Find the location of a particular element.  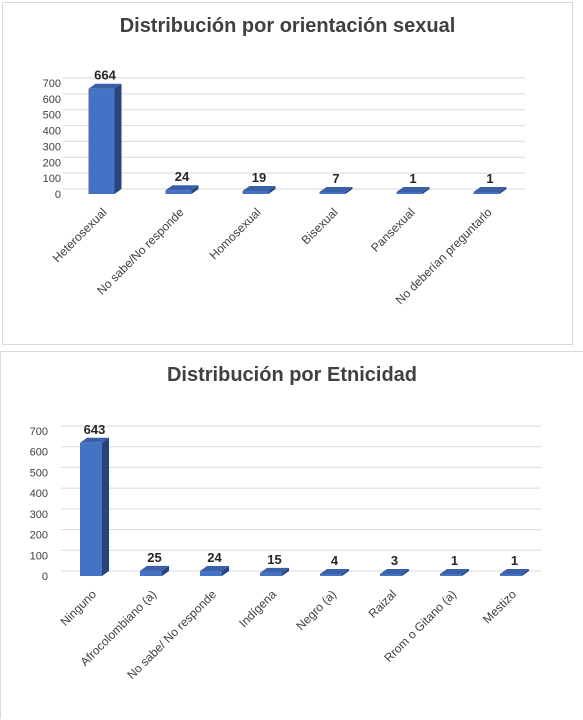

data-label: 3 is located at coordinates (394, 560).